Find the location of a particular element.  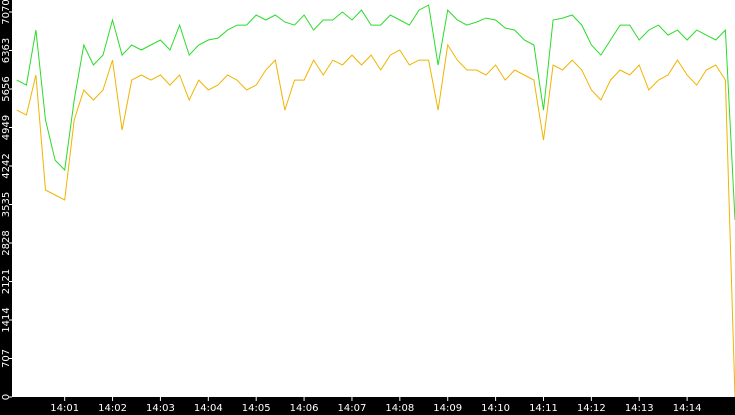

y-tick-label: 3535 is located at coordinates (6, 204).